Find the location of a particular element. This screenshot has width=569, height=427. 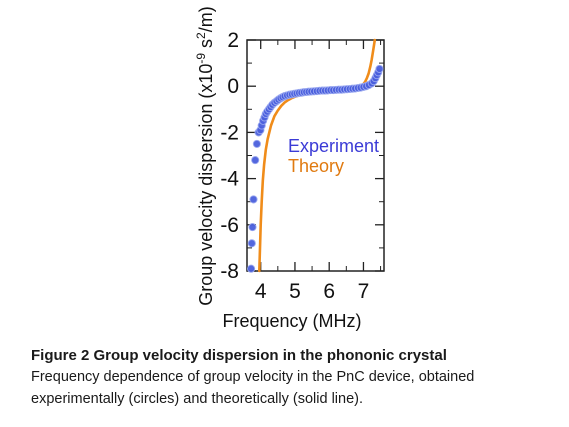

legend-theory: Theory is located at coordinates (316, 166).